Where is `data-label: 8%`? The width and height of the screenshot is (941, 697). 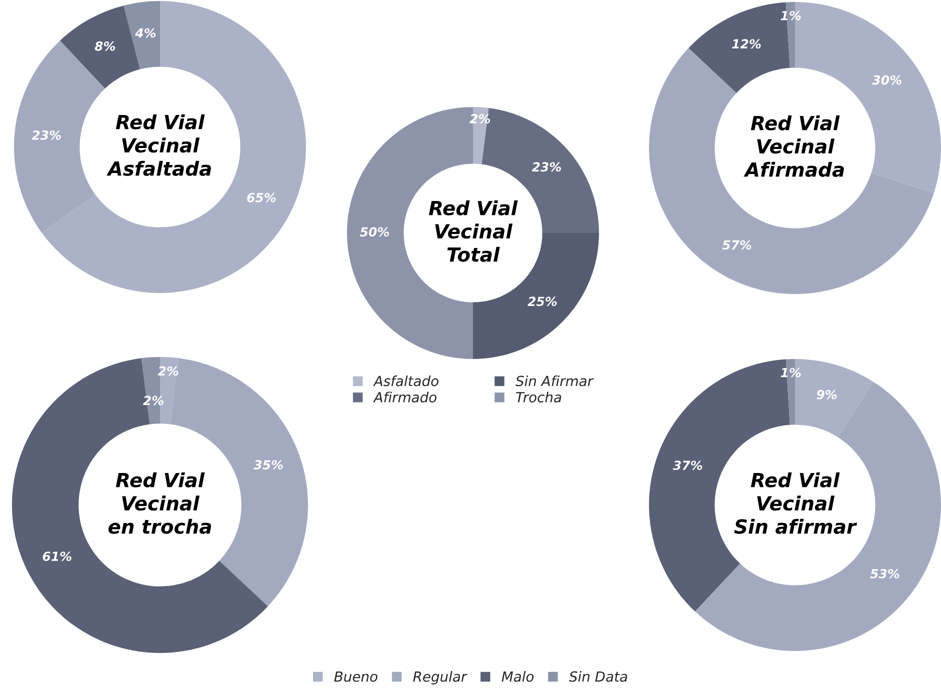
data-label: 8% is located at coordinates (105, 46).